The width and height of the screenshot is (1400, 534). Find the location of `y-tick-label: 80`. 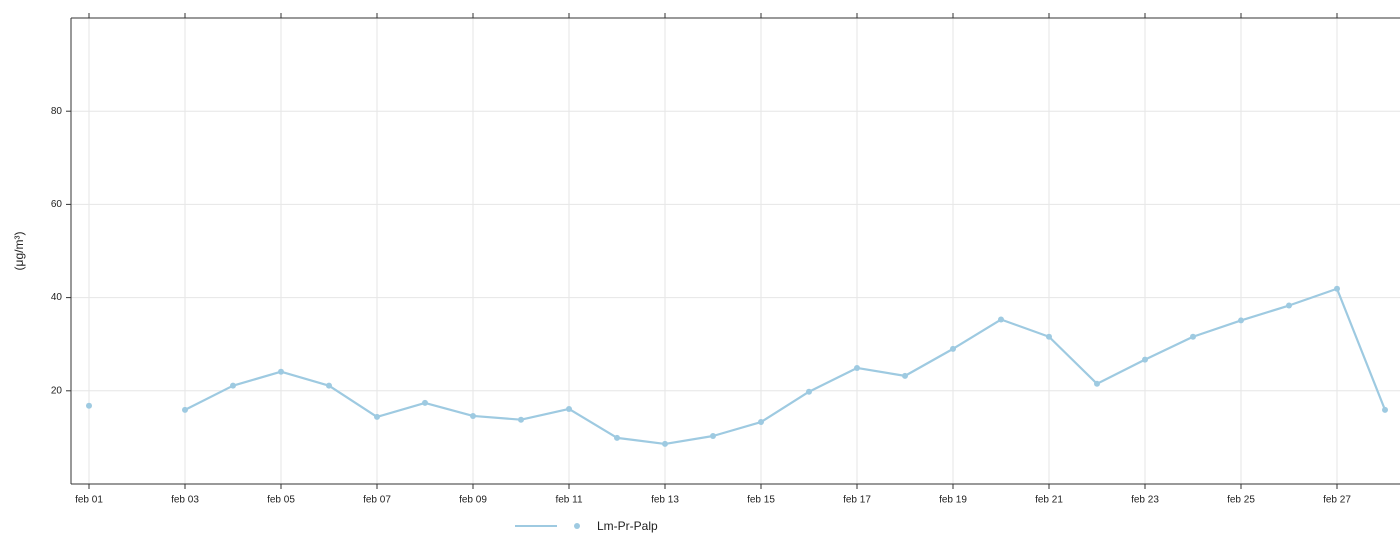

y-tick-label: 80 is located at coordinates (57, 111).